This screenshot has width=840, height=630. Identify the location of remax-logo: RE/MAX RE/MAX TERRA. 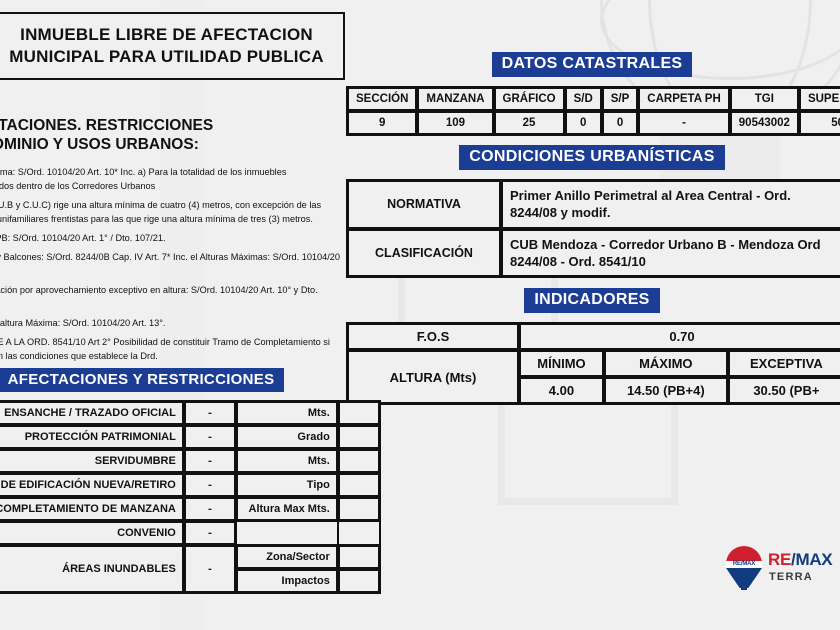
(779, 570).